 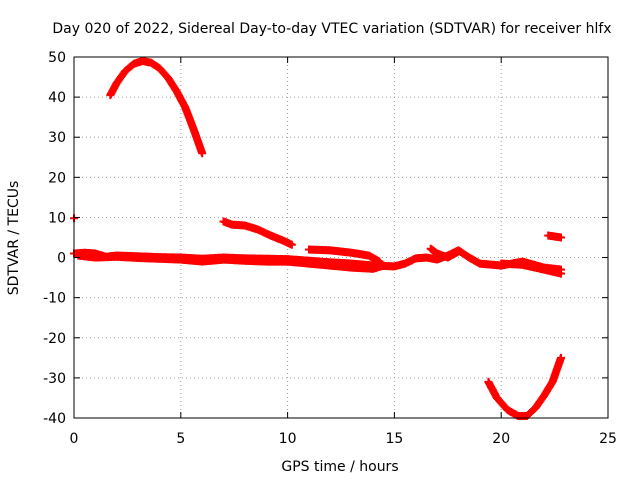 What do you see at coordinates (54, 299) in the screenshot?
I see `y-tick-label: -10` at bounding box center [54, 299].